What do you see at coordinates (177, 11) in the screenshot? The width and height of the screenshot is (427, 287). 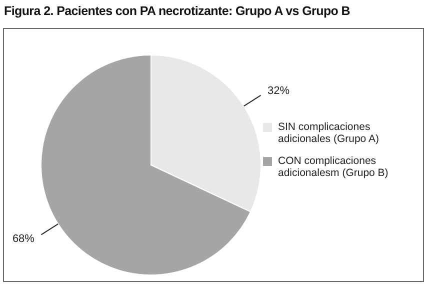 I see `chart-title: Figura 2. Pacientes con PA necrotizante: Grupo A vs Grupo B` at bounding box center [177, 11].